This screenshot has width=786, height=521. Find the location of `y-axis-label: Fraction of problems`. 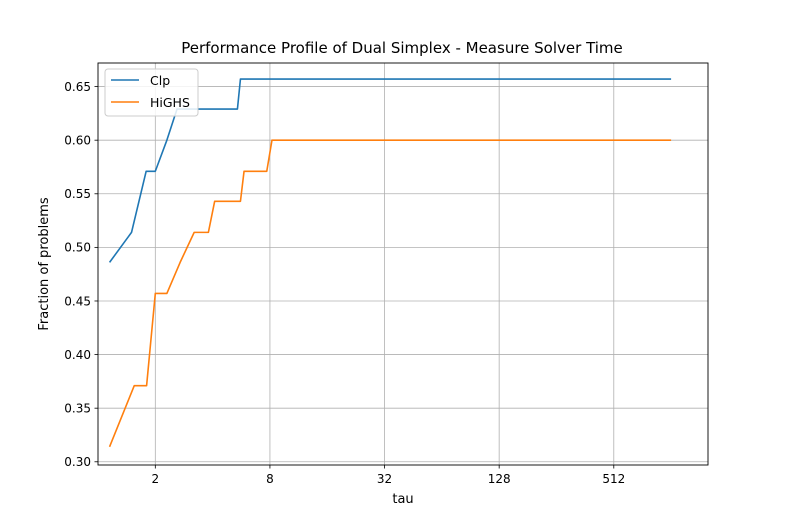

y-axis-label: Fraction of problems is located at coordinates (44, 263).